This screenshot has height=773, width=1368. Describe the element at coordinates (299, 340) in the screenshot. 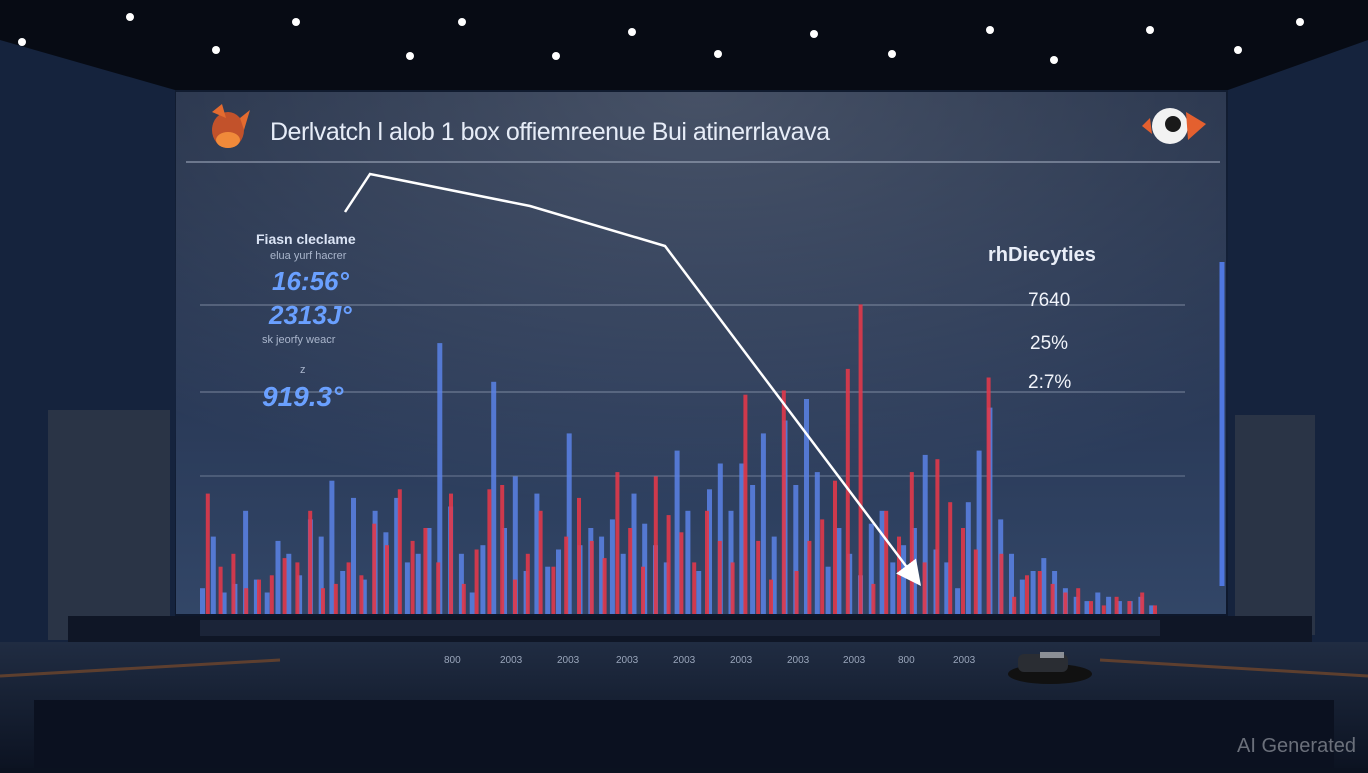

I see `left-panel-caption: sk jeorfy weacr` at that location.